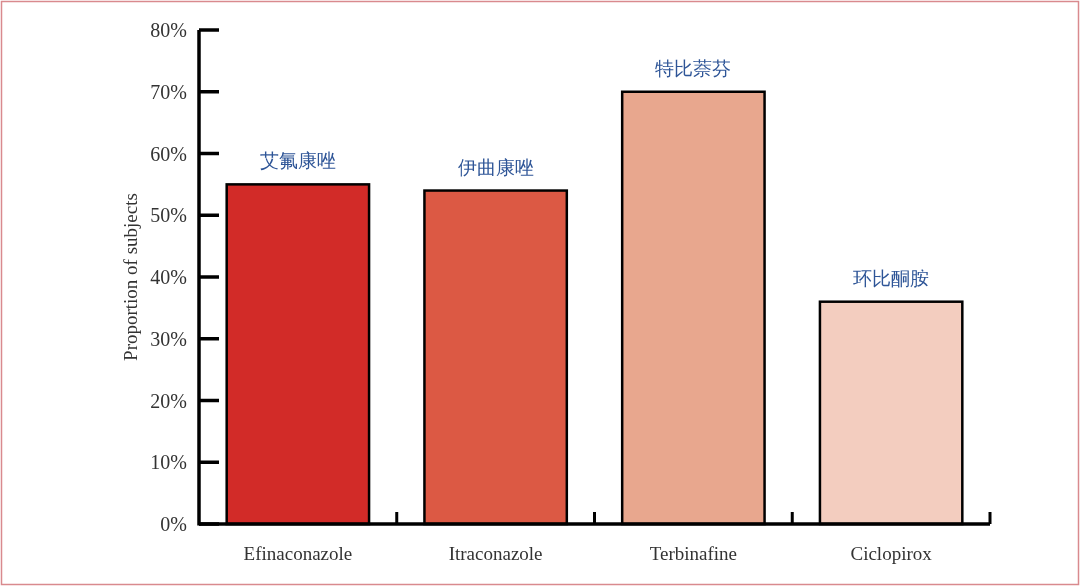 Image resolution: width=1080 pixels, height=586 pixels. What do you see at coordinates (298, 553) in the screenshot?
I see `x-tick-label: Efinaconazole` at bounding box center [298, 553].